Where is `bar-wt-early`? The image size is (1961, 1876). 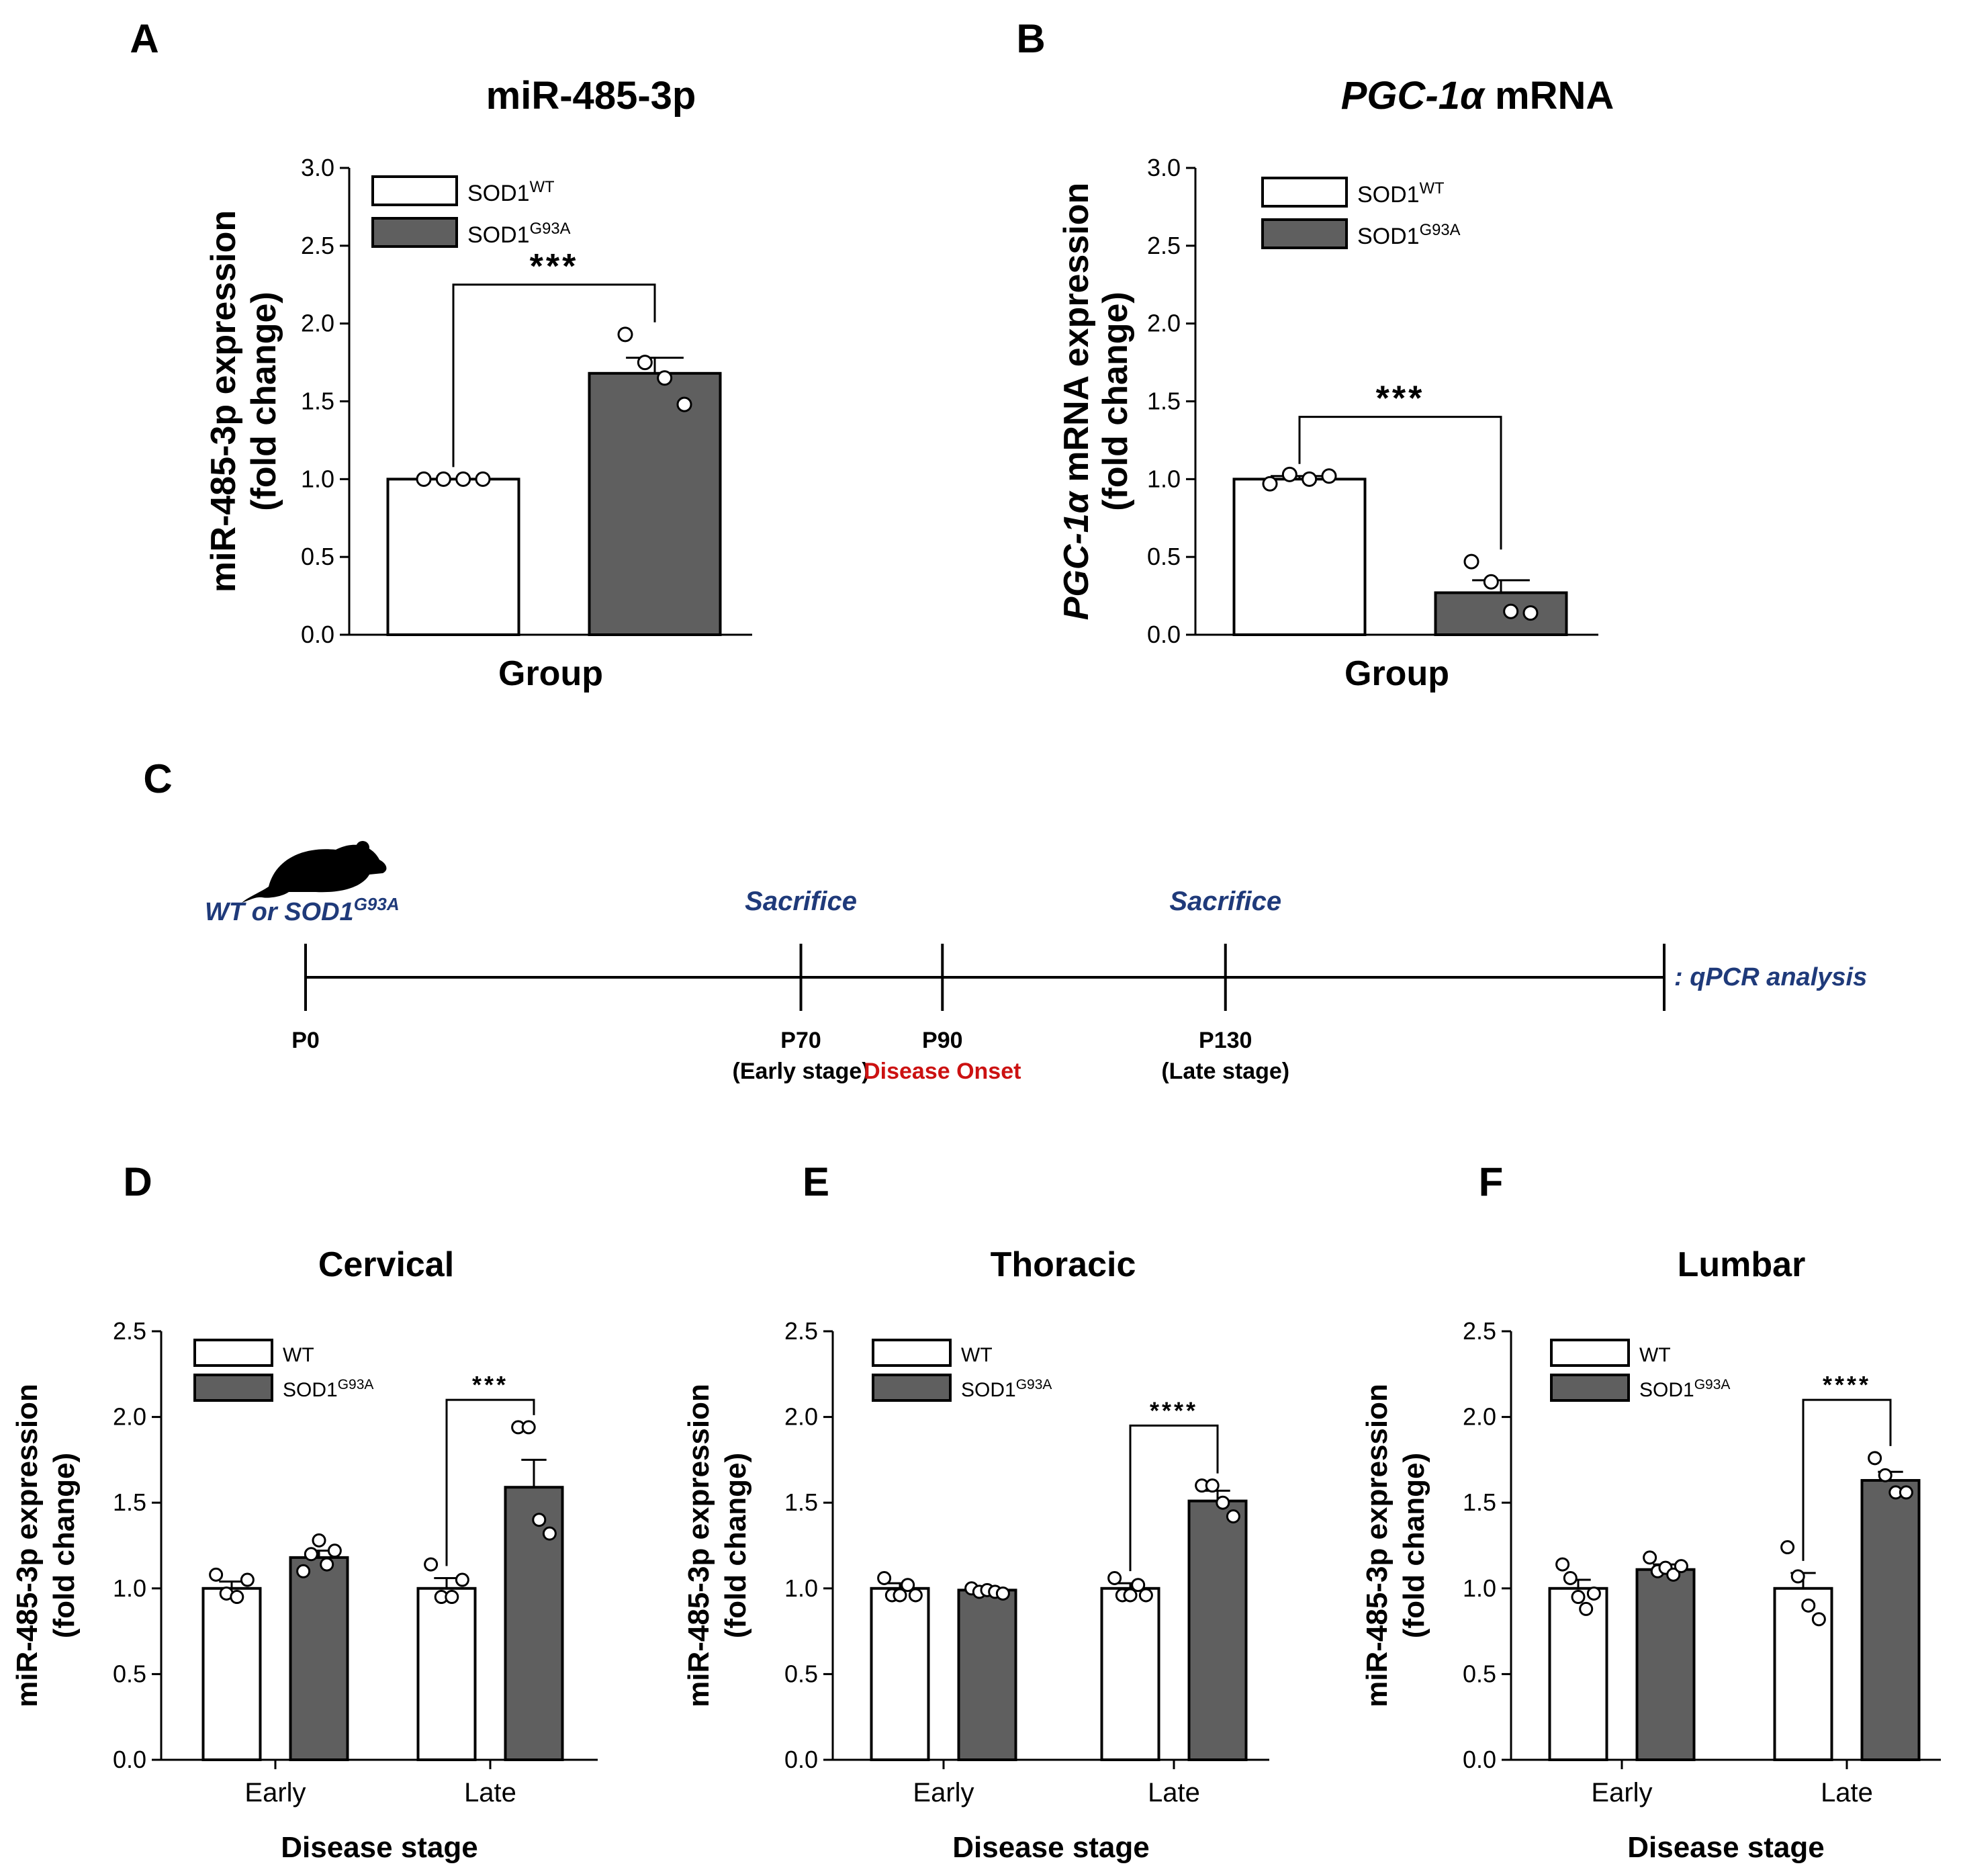 bar-wt-early is located at coordinates (231, 1674).